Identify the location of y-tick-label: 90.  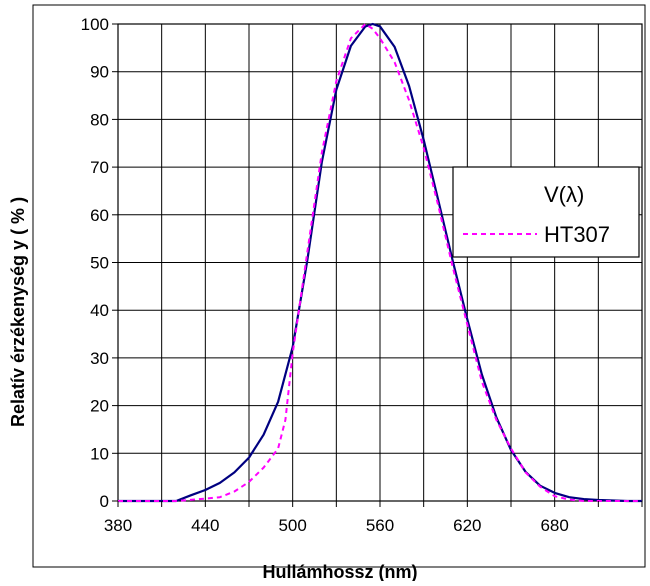
(99, 72).